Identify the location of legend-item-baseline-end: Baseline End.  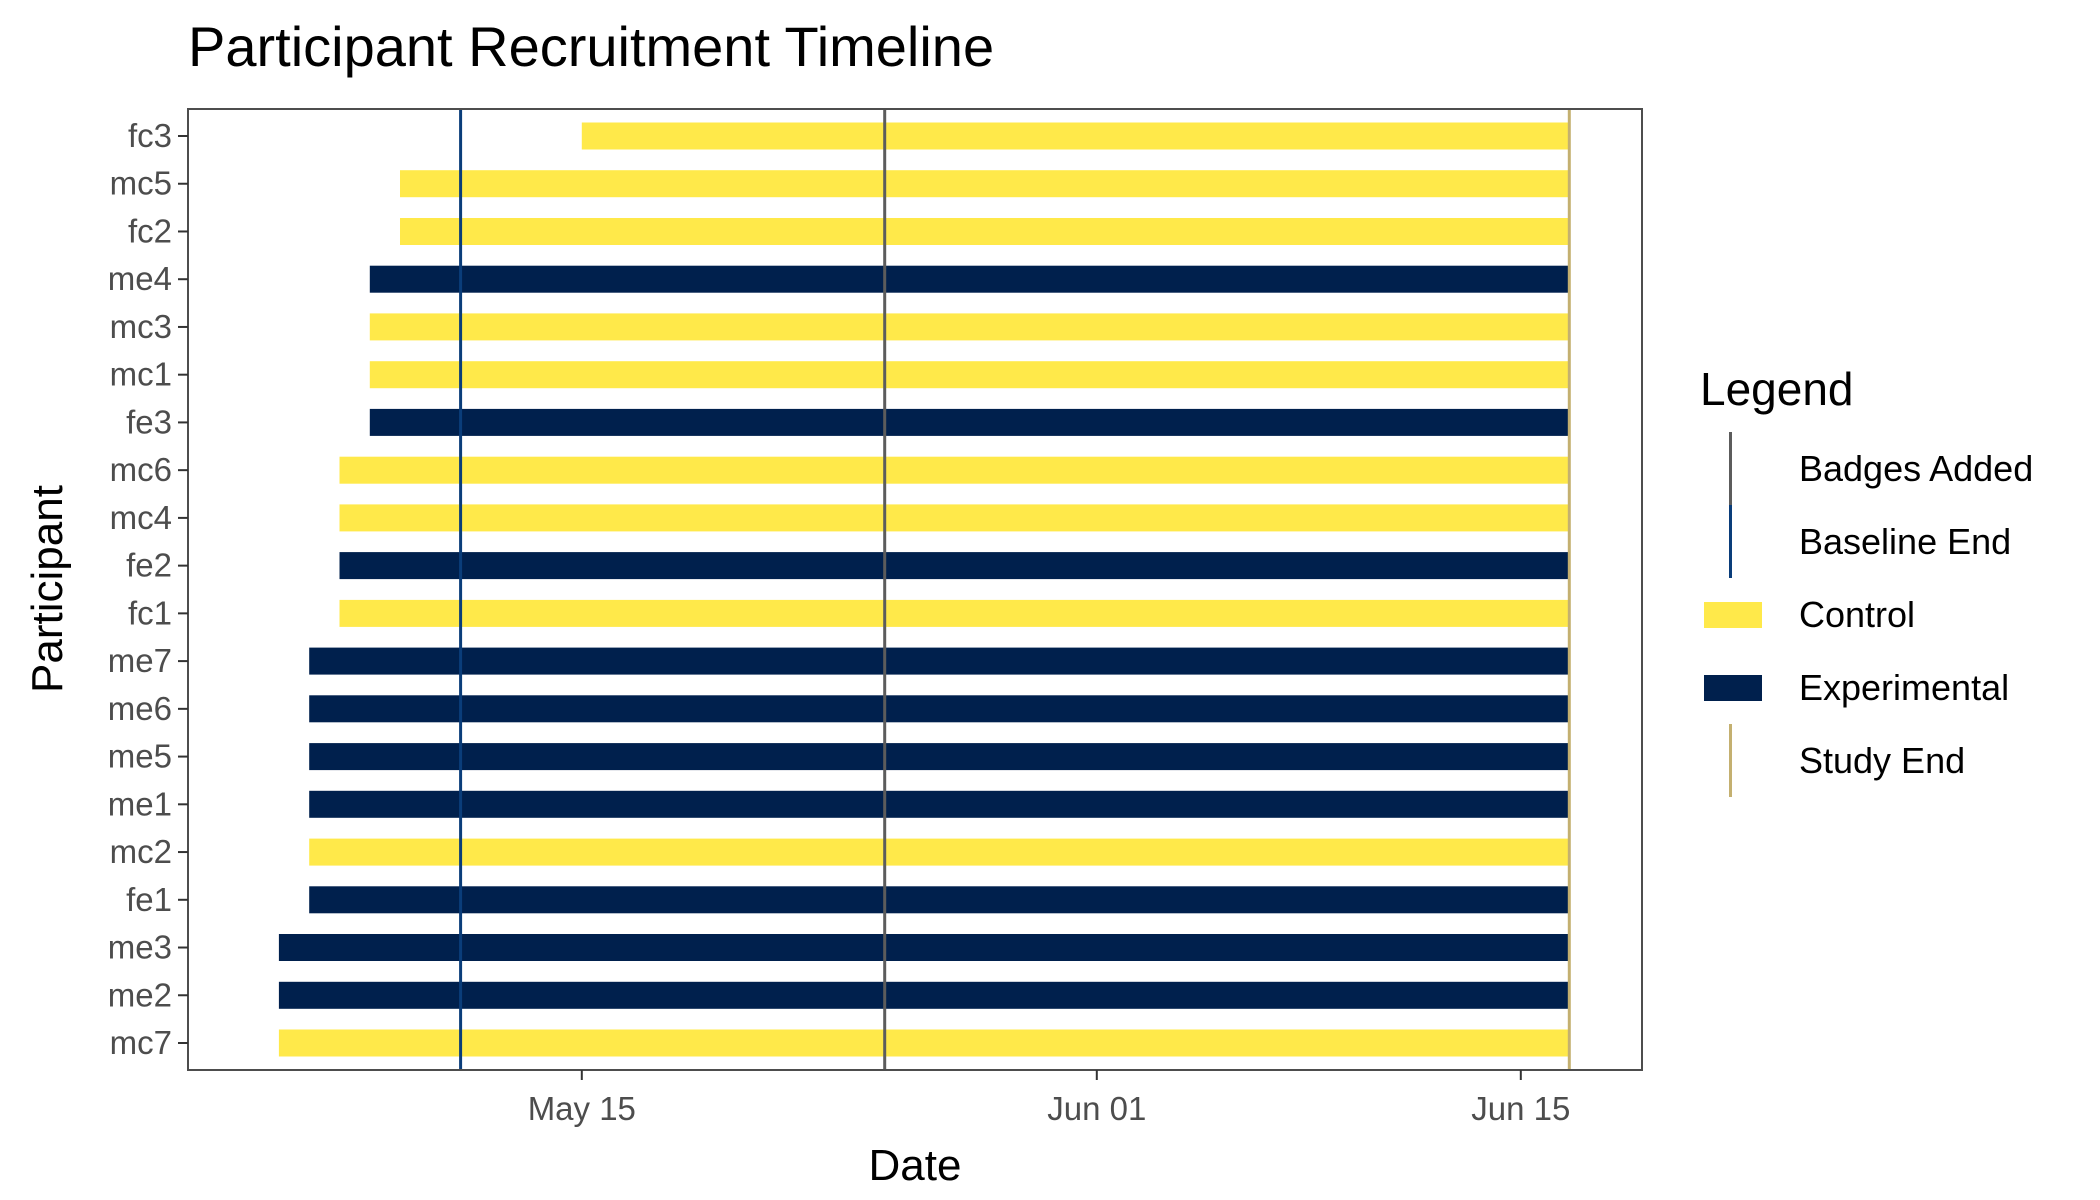
(1895, 541).